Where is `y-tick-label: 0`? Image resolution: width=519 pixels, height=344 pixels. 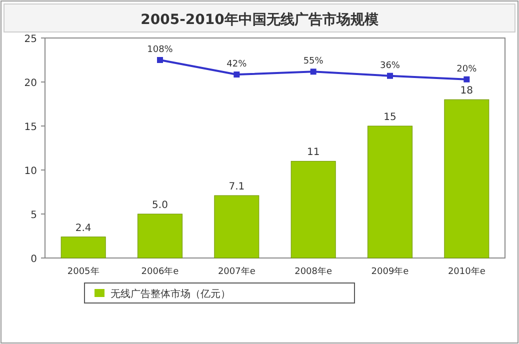
y-tick-label: 0 is located at coordinates (33, 259).